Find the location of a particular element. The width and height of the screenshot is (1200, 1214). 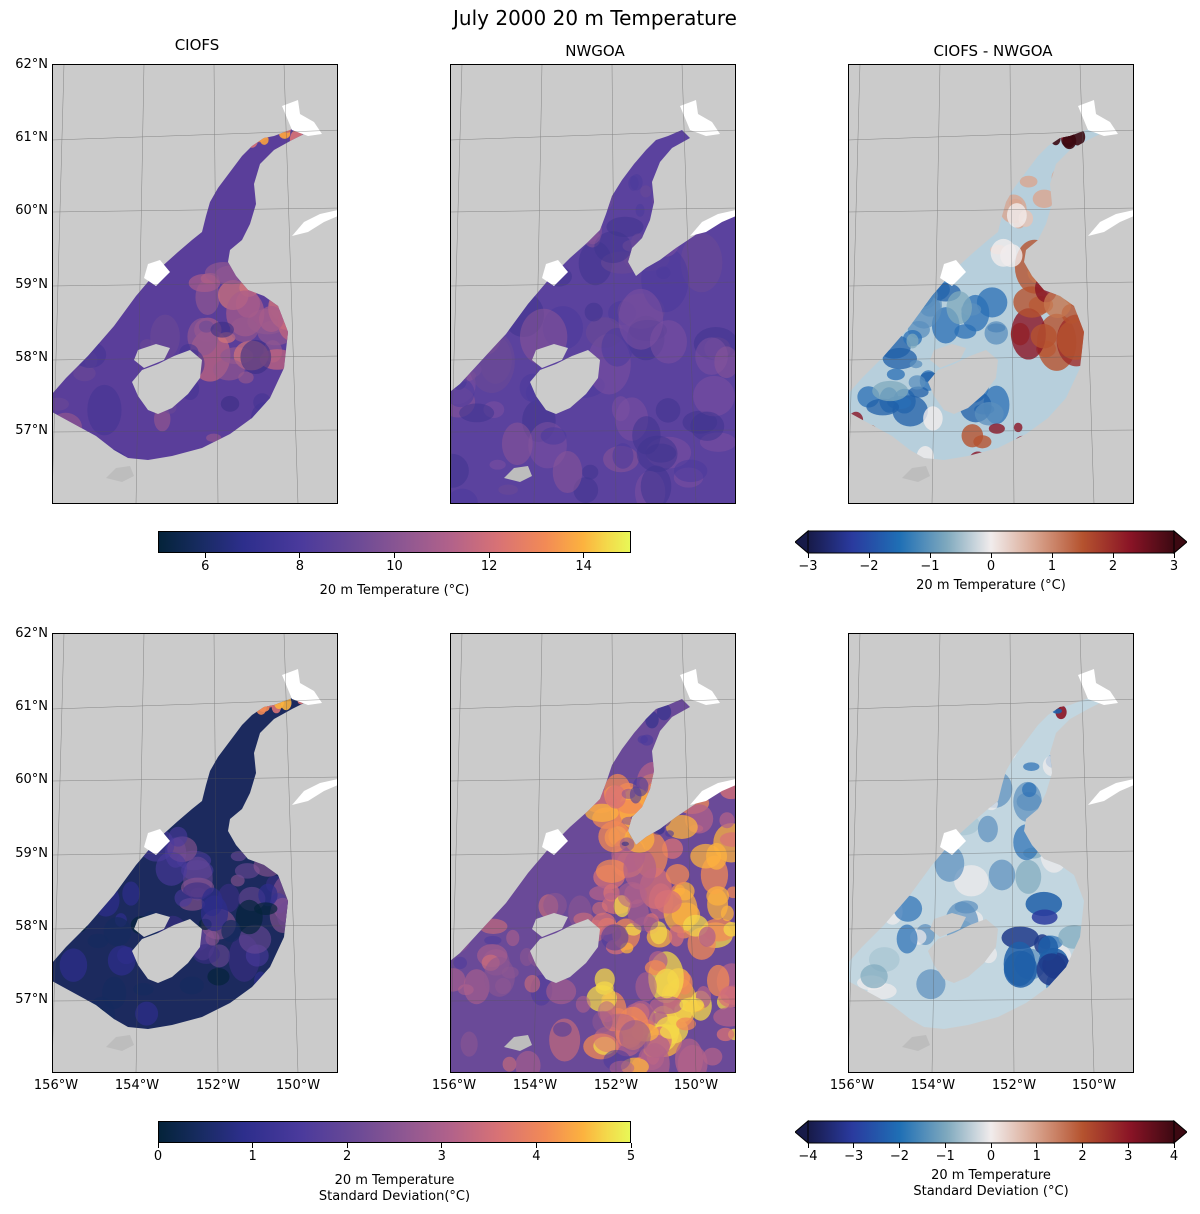

colorbar-tick-label: 0 is located at coordinates (991, 1156).